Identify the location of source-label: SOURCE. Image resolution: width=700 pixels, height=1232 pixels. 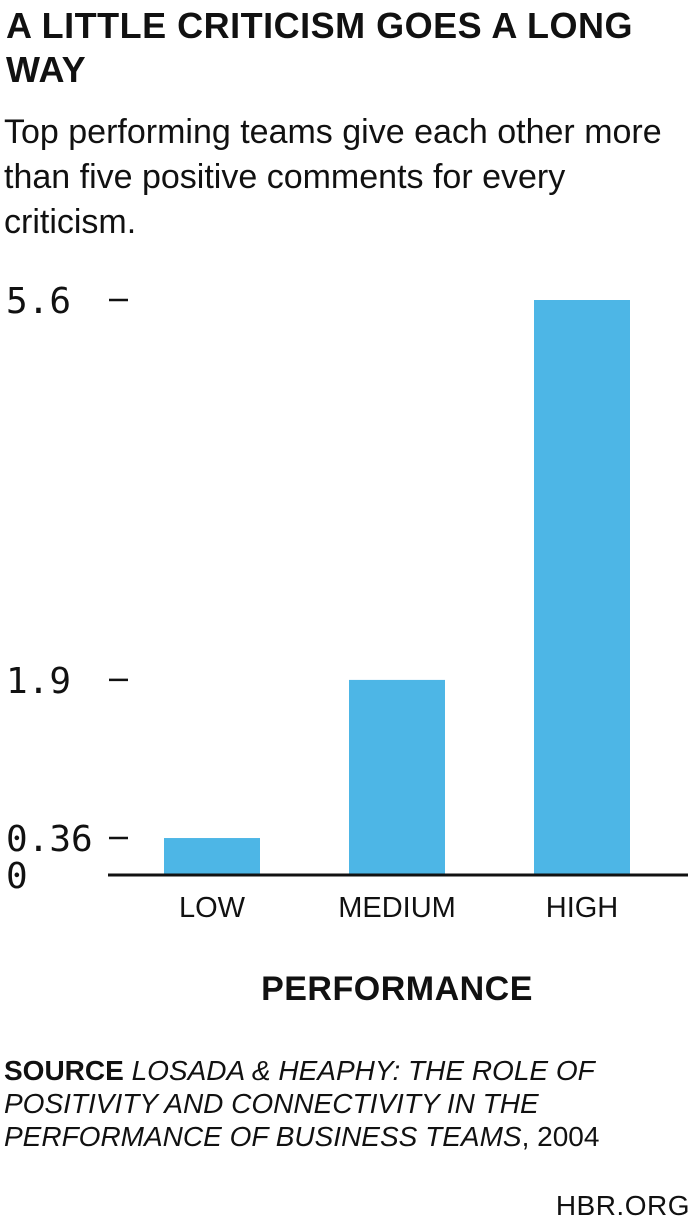
(64, 1070).